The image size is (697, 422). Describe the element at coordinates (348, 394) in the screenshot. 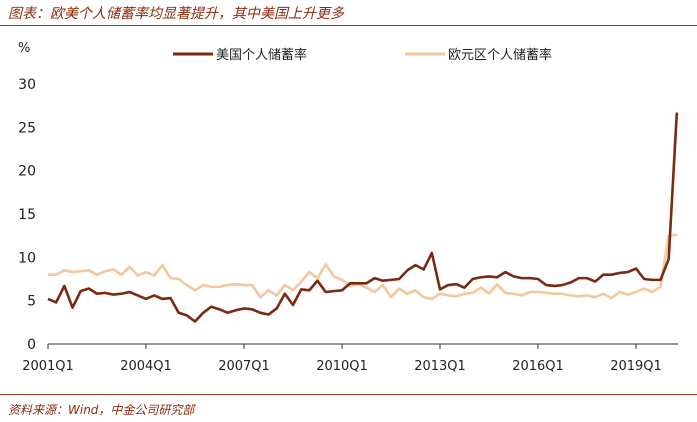

I see `source-divider` at that location.